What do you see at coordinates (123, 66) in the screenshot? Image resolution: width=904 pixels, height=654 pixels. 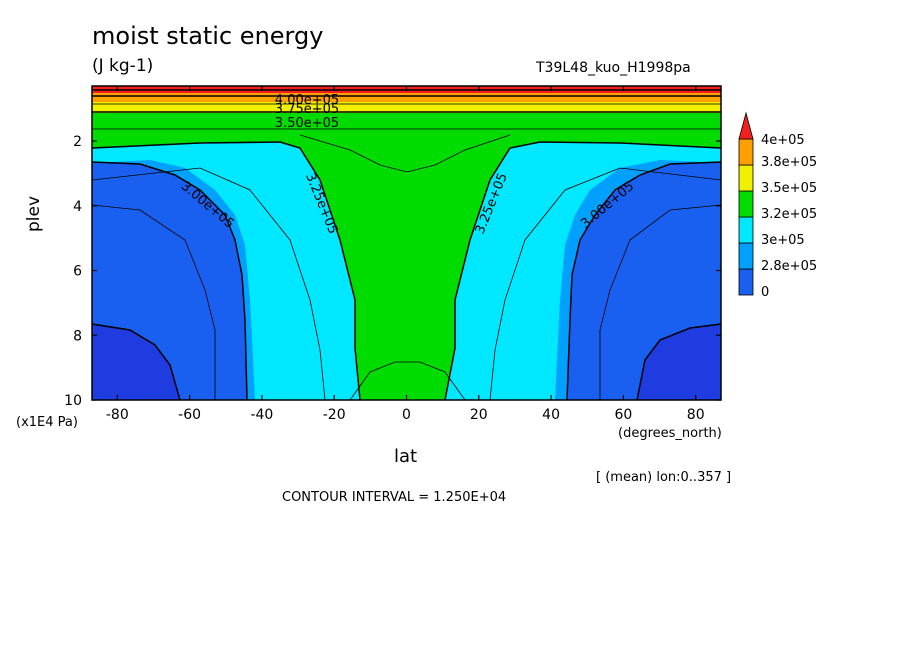 I see `chart-units: (J kg-1)` at bounding box center [123, 66].